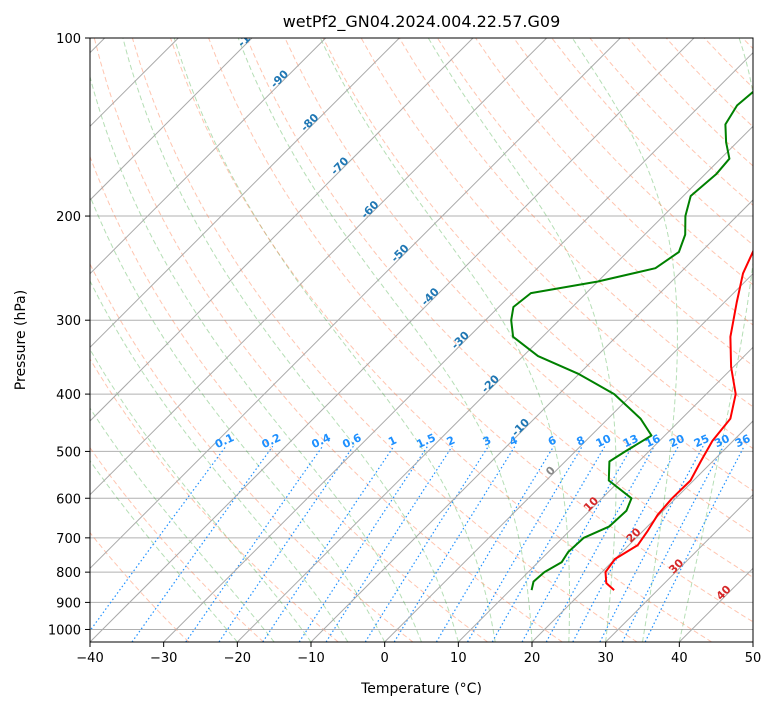  I want to click on isotherm-label: -100, so click(249, 35).